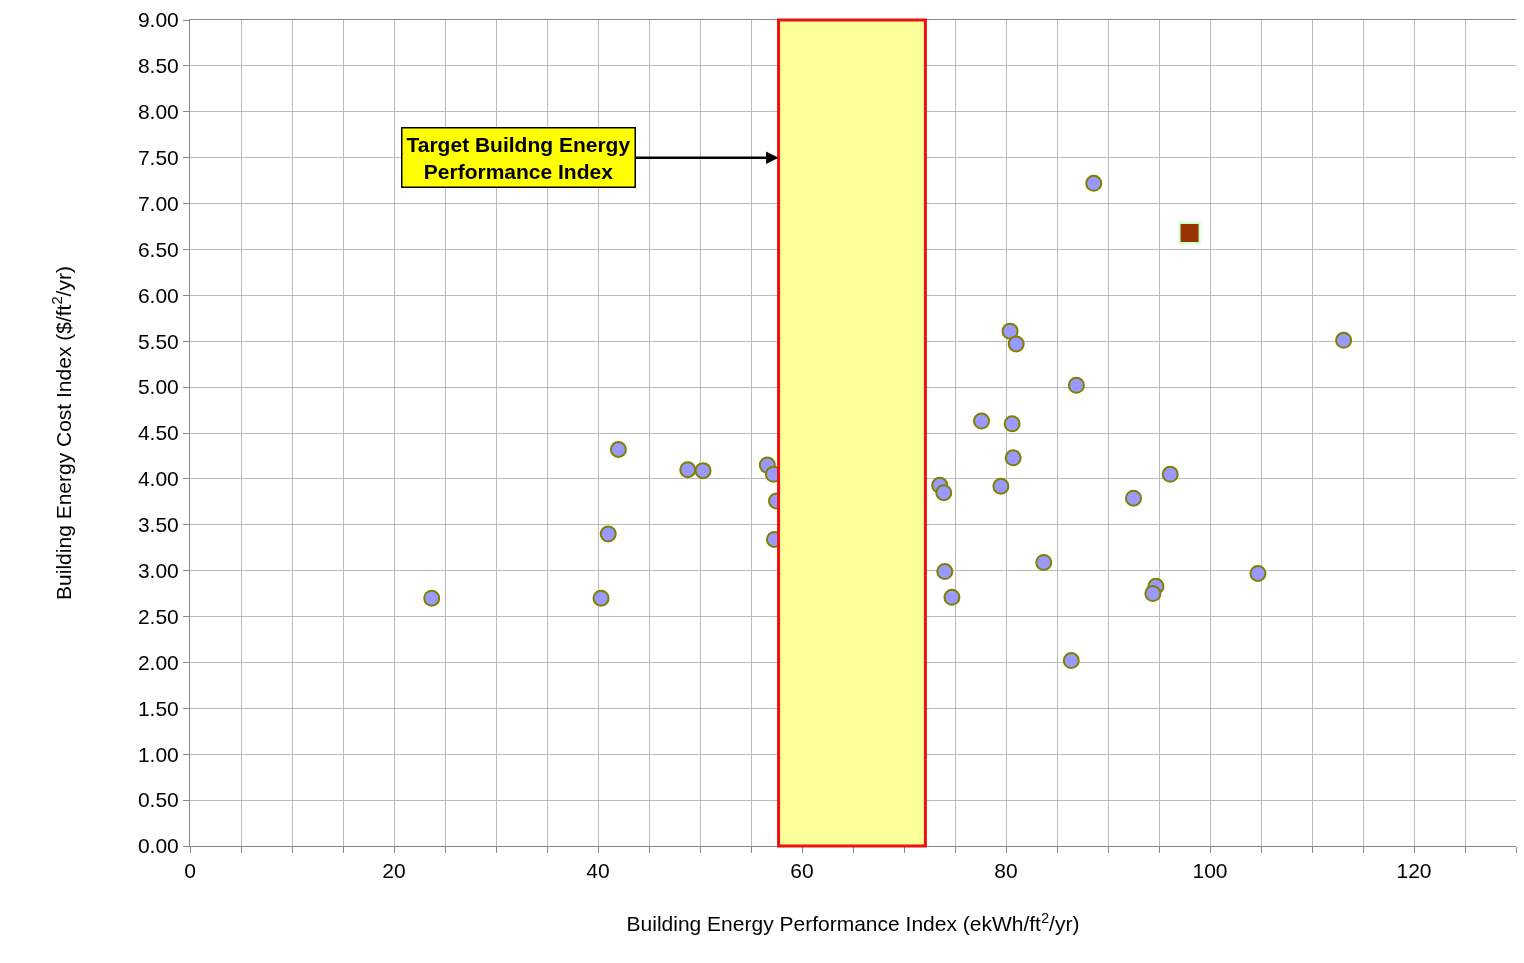 The height and width of the screenshot is (963, 1524). What do you see at coordinates (158, 662) in the screenshot?
I see `y-tick-label: 2.00` at bounding box center [158, 662].